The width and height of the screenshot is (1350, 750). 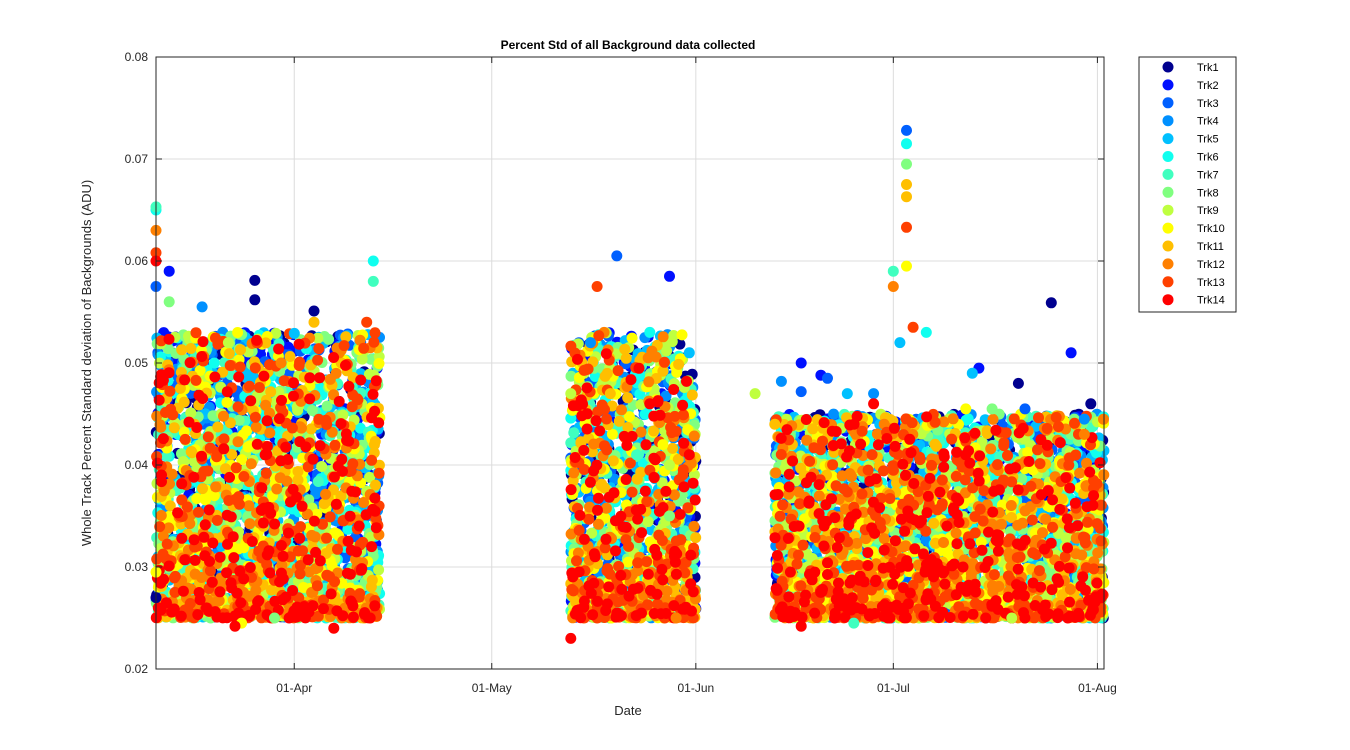 I want to click on point-trk9, so click(x=379, y=570).